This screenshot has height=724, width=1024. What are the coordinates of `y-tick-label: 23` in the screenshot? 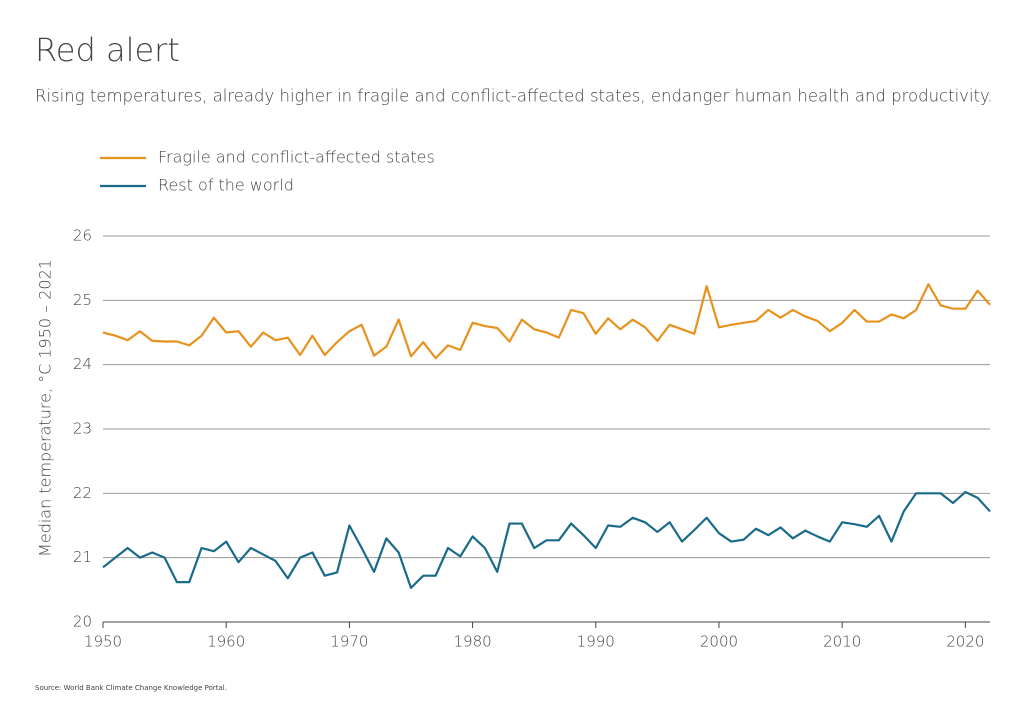 It's located at (82, 429).